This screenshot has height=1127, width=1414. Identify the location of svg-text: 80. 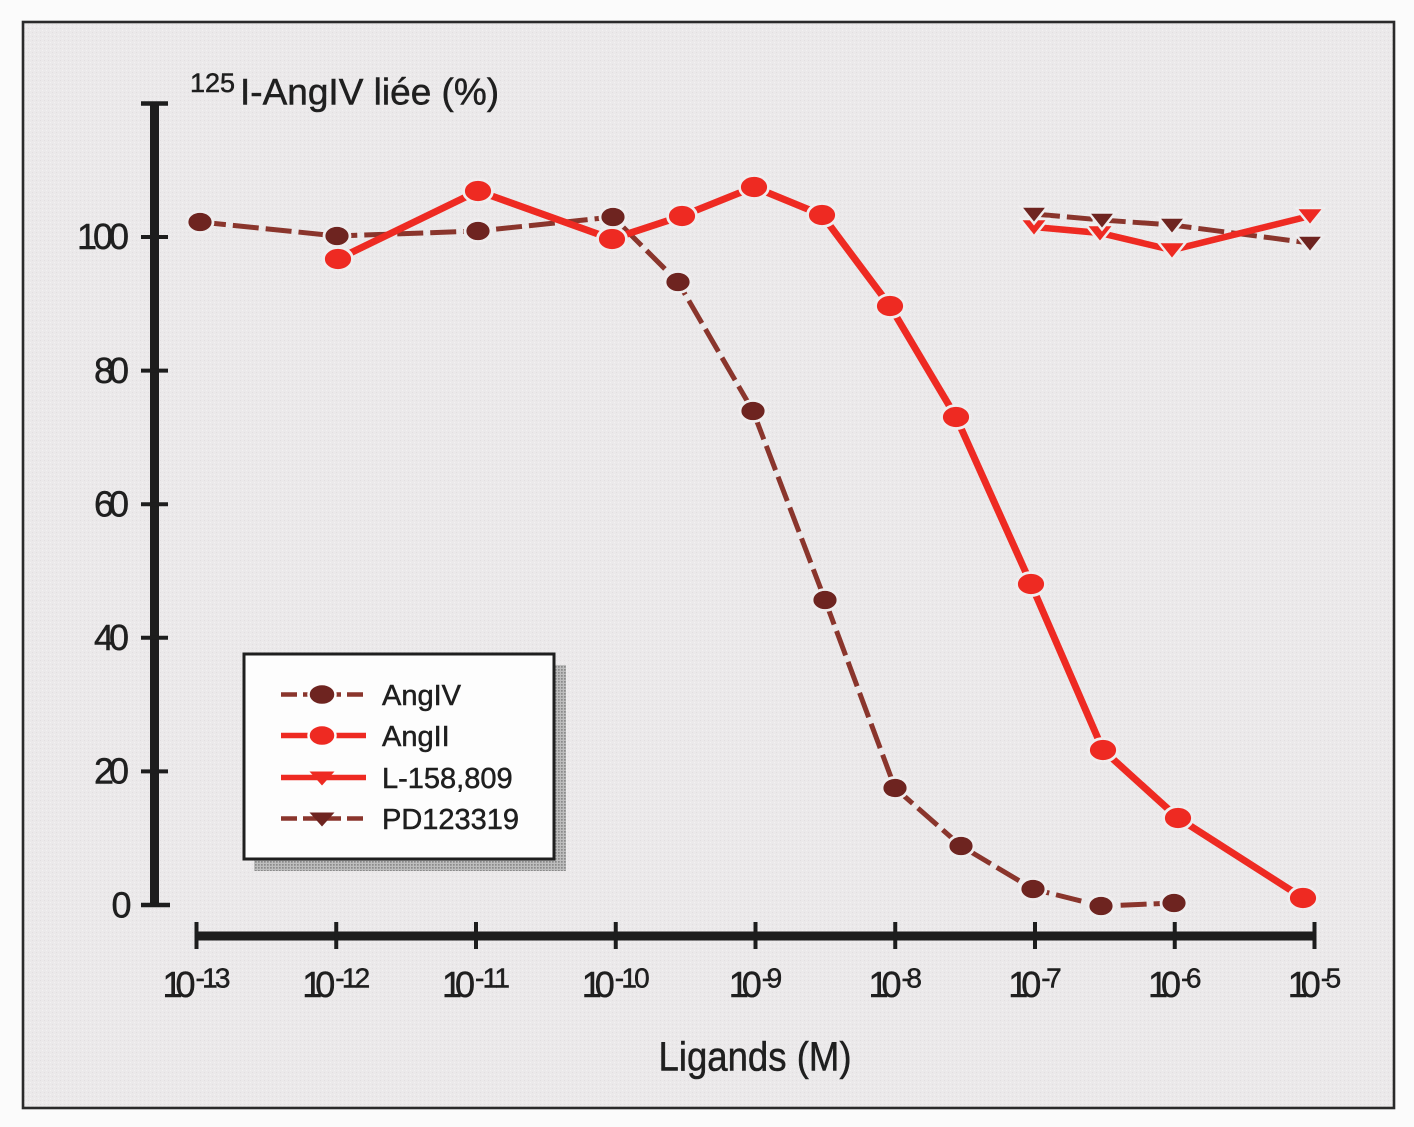
(111, 370).